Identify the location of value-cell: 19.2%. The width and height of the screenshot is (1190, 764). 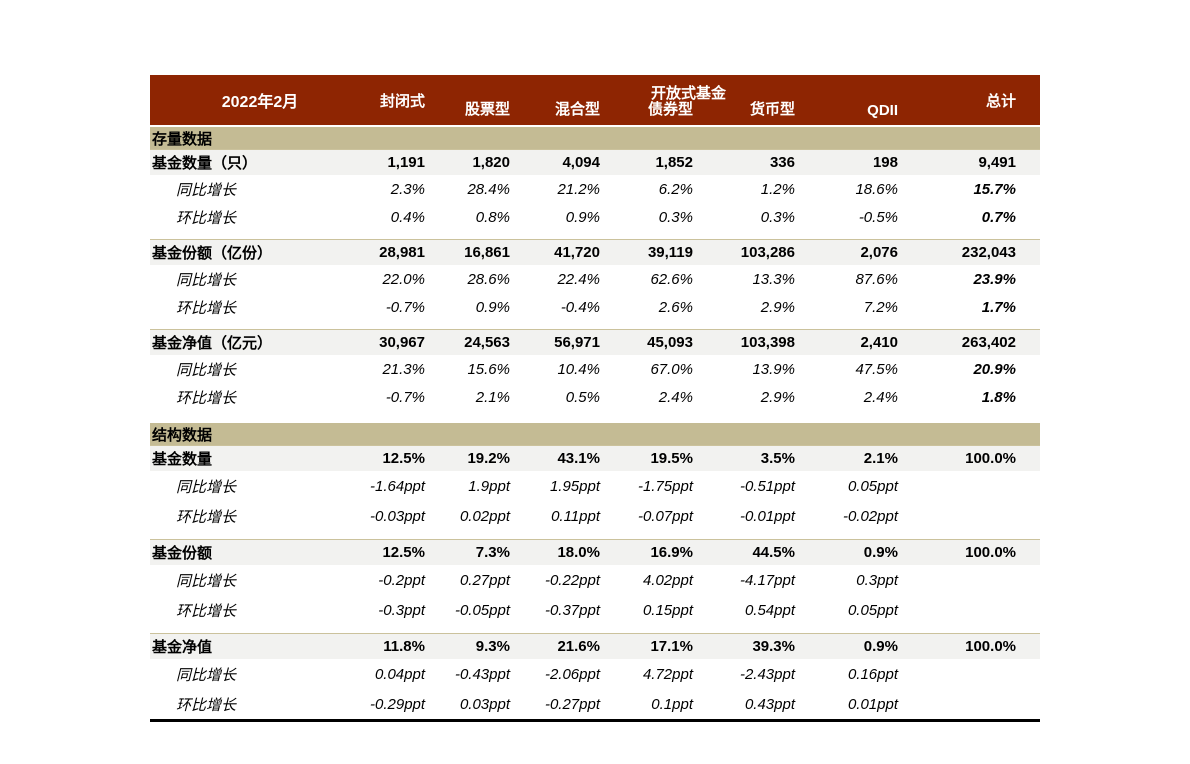
(488, 458).